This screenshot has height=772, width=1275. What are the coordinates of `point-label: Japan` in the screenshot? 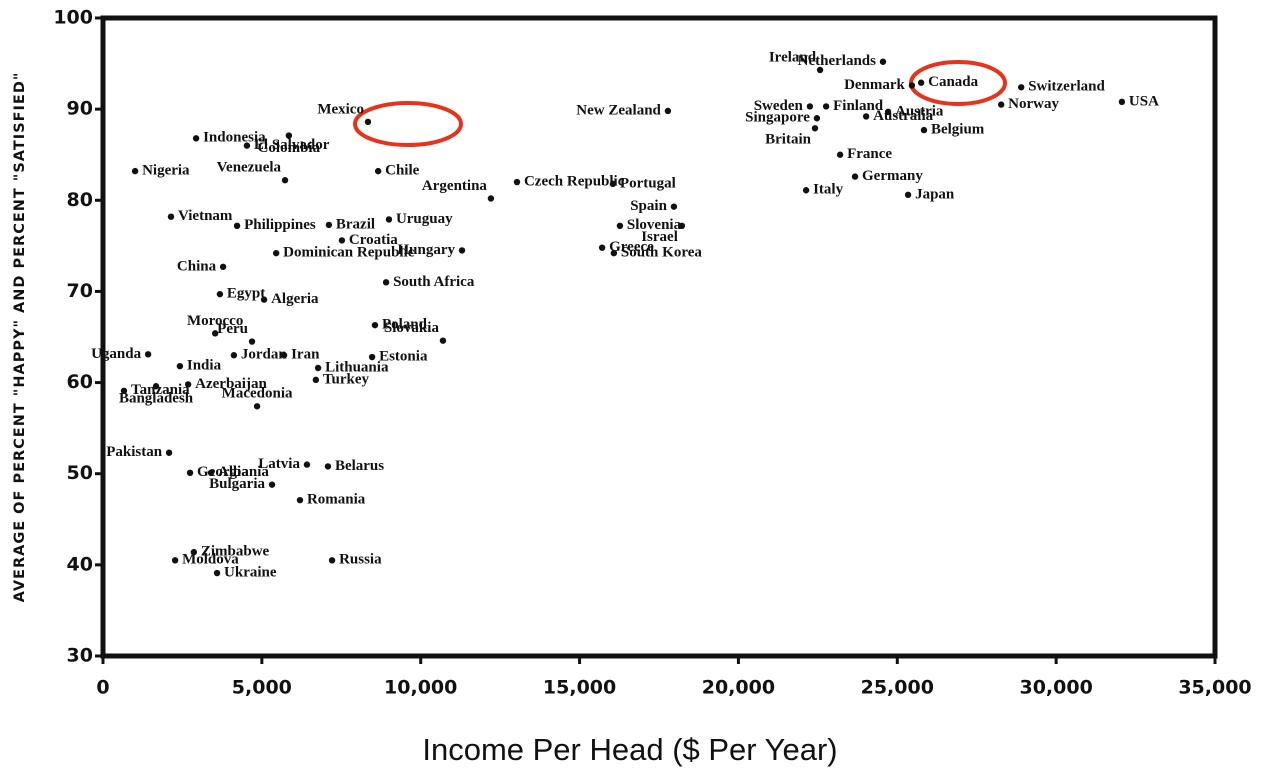 It's located at (935, 194).